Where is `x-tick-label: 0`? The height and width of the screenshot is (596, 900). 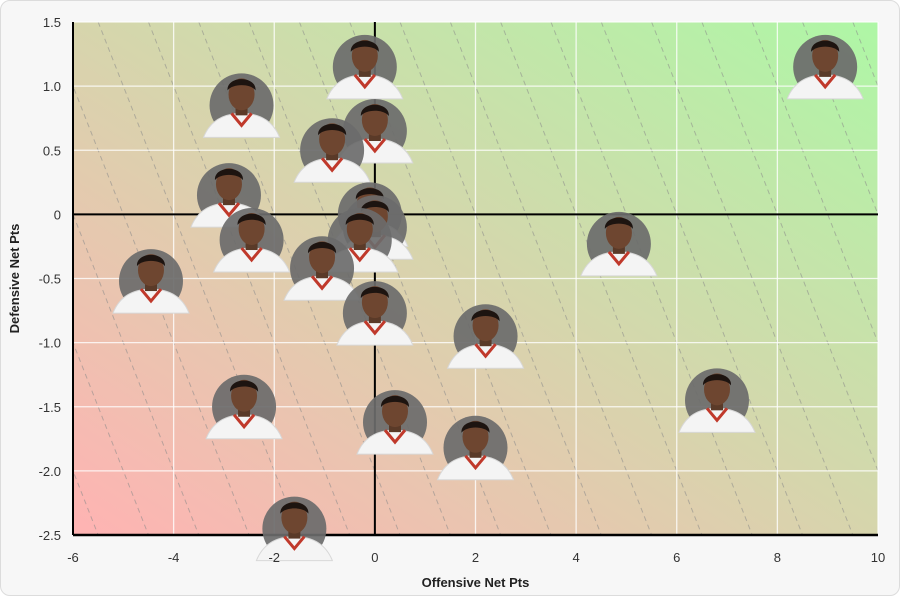
x-tick-label: 0 is located at coordinates (374, 557).